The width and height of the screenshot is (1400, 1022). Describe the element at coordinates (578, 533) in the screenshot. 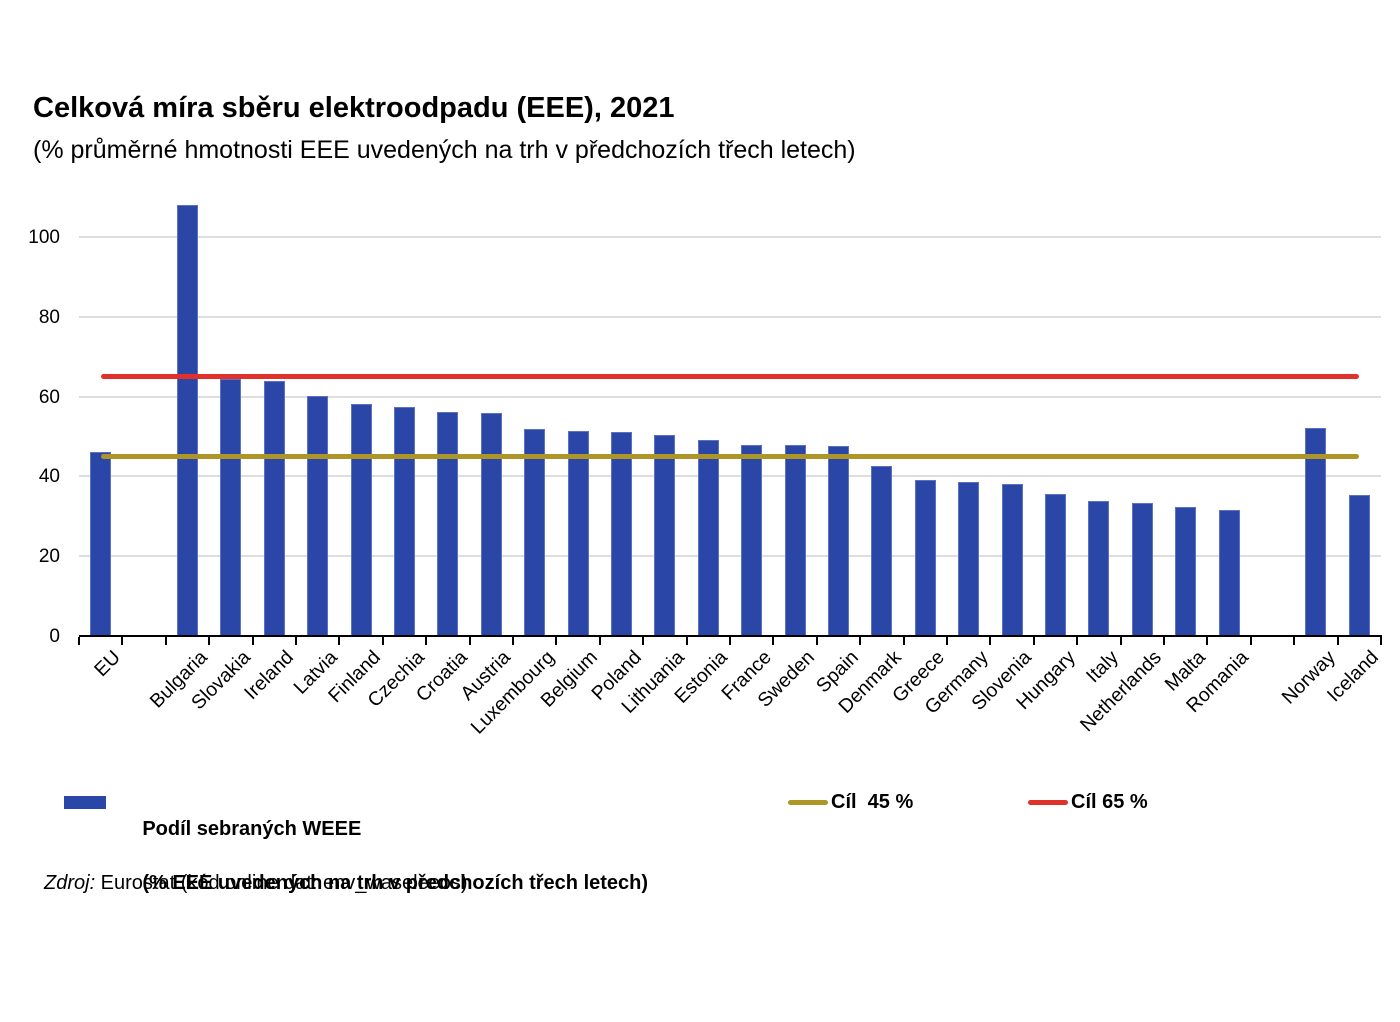

I see `bar-belgium` at that location.